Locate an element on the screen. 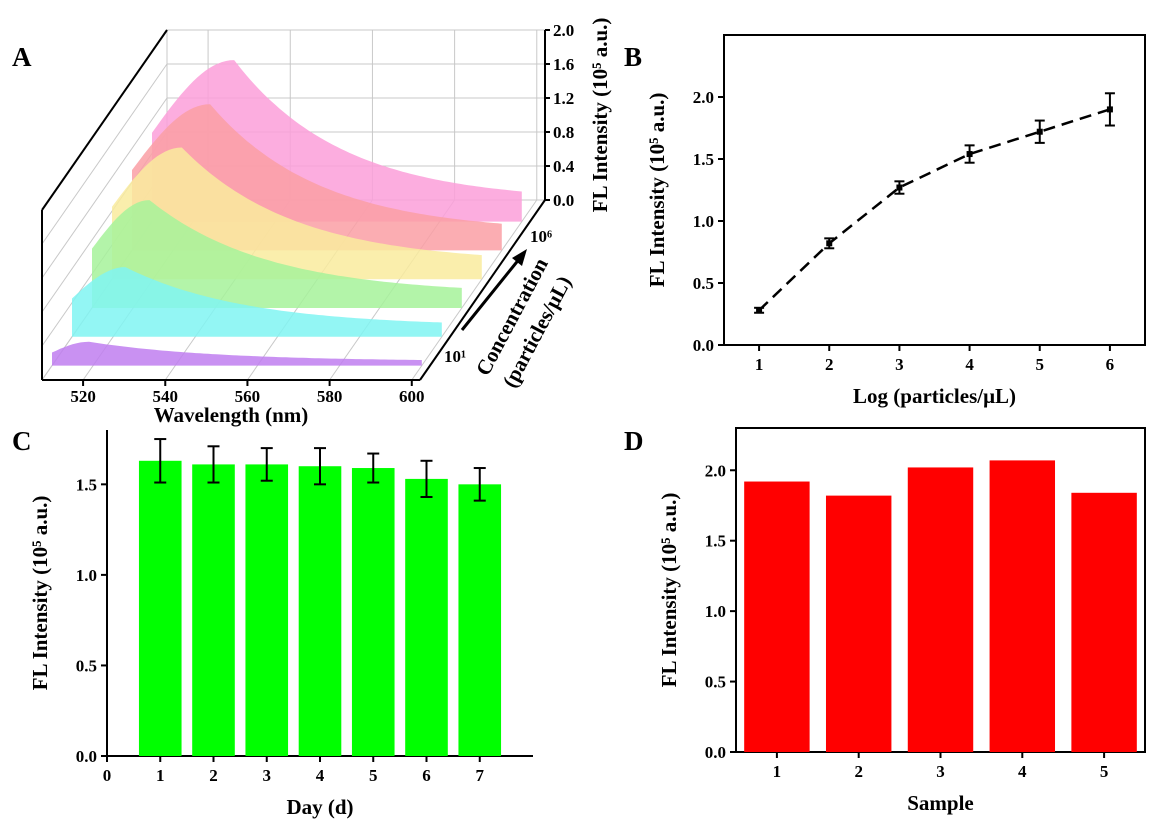 The width and height of the screenshot is (1151, 828). panel-label-b: B is located at coordinates (633, 57).